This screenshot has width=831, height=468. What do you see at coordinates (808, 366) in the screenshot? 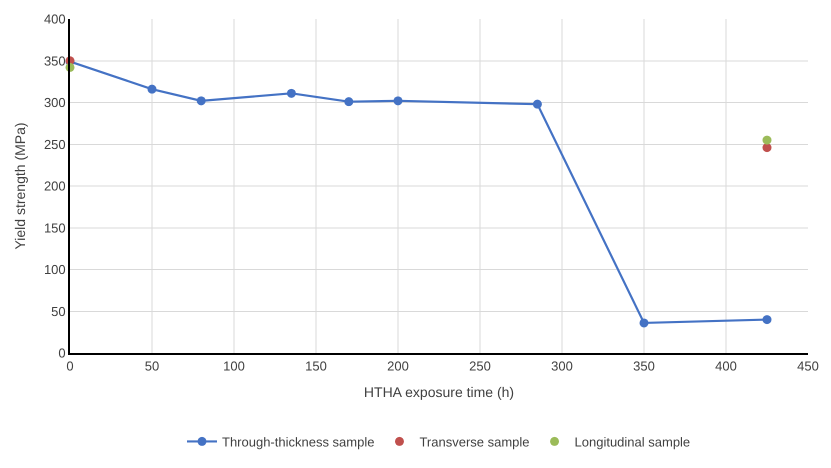
I see `x-tick-label: 450` at bounding box center [808, 366].